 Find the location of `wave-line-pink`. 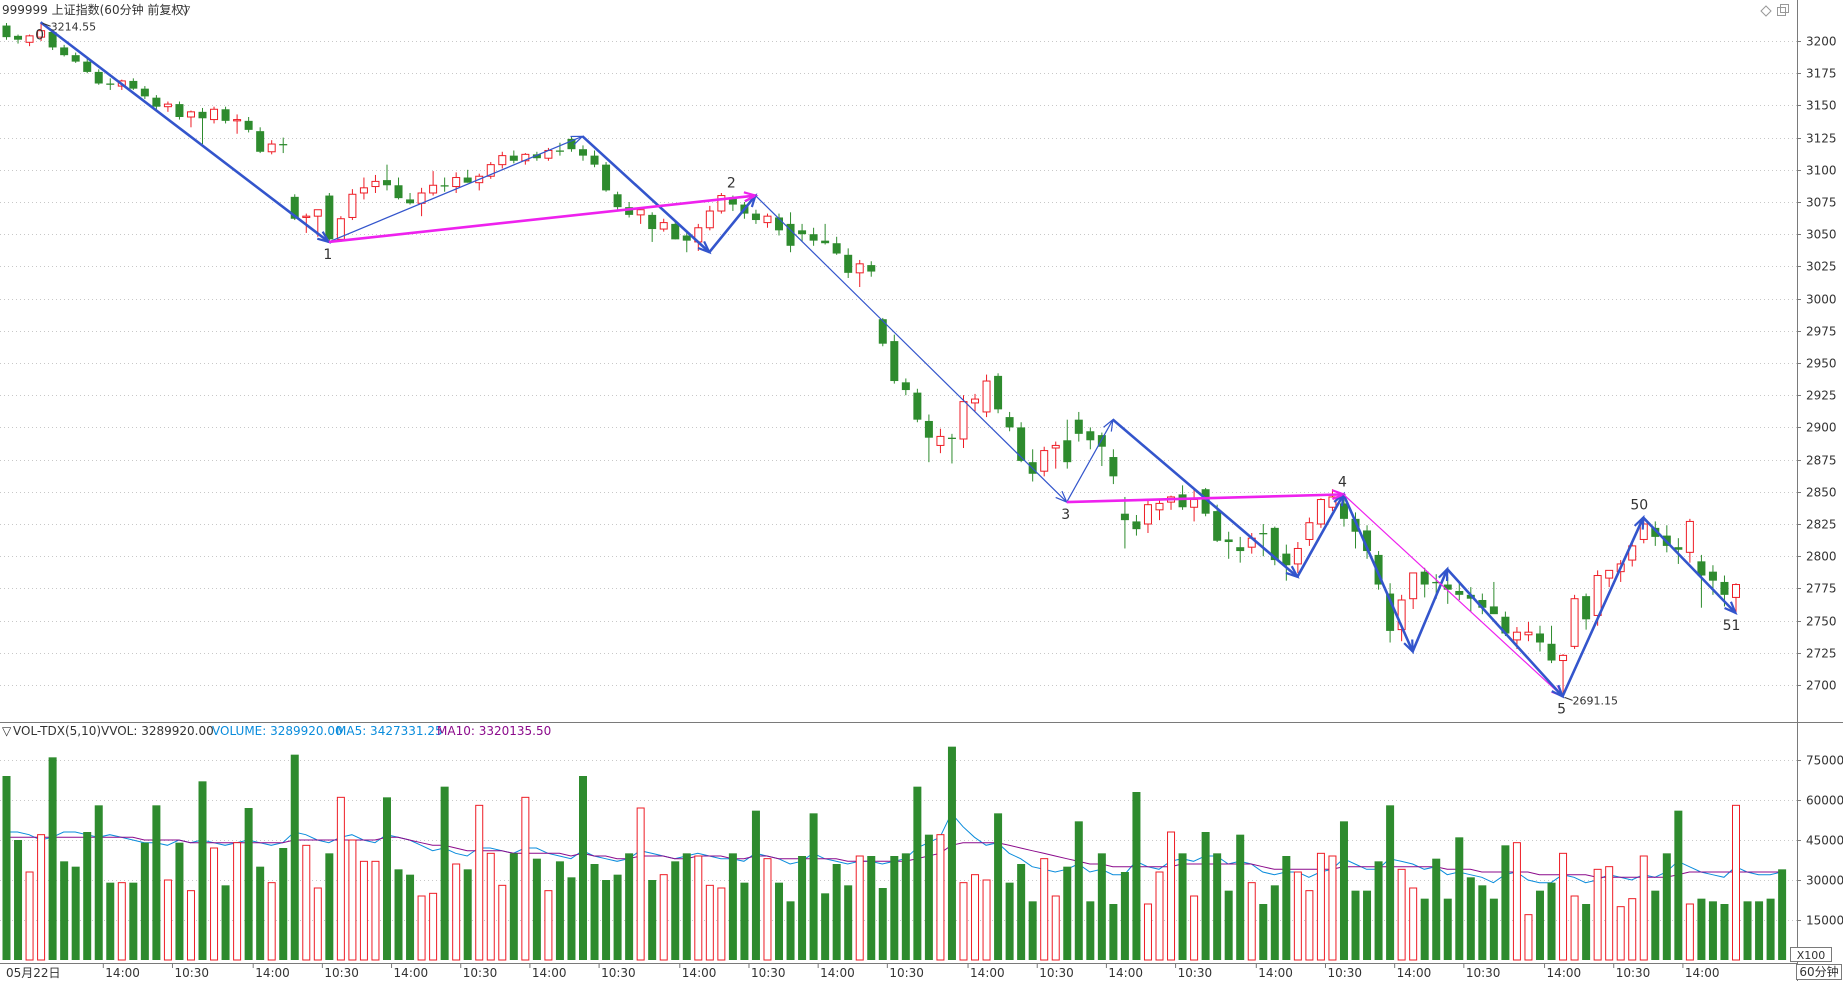

wave-line-pink is located at coordinates (542, 219).